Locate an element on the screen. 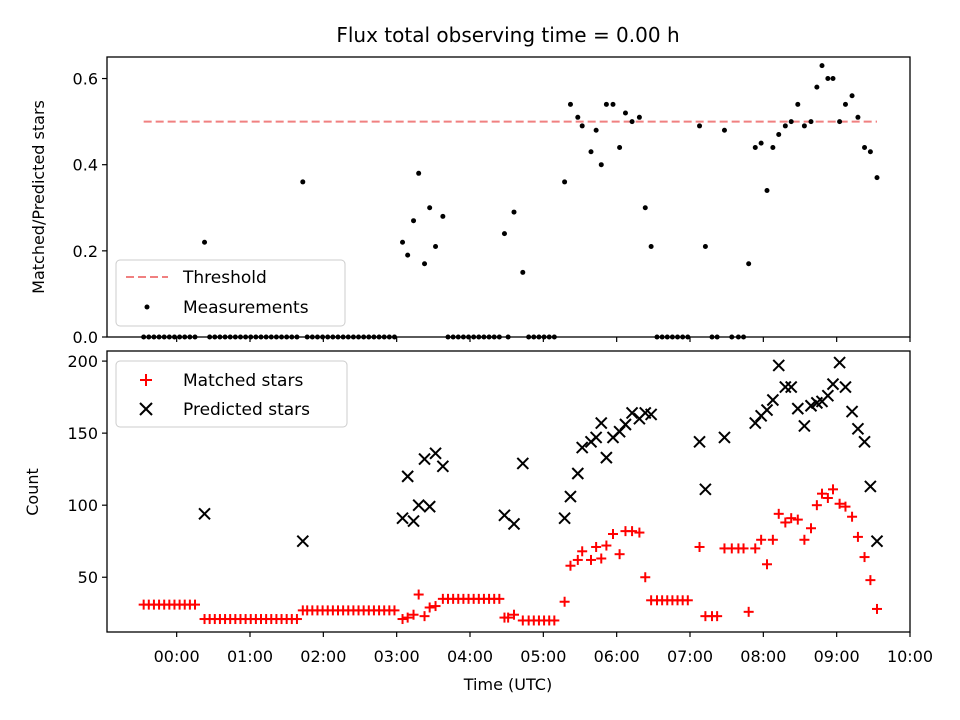  legend-matched-label: Matched stars is located at coordinates (243, 381).